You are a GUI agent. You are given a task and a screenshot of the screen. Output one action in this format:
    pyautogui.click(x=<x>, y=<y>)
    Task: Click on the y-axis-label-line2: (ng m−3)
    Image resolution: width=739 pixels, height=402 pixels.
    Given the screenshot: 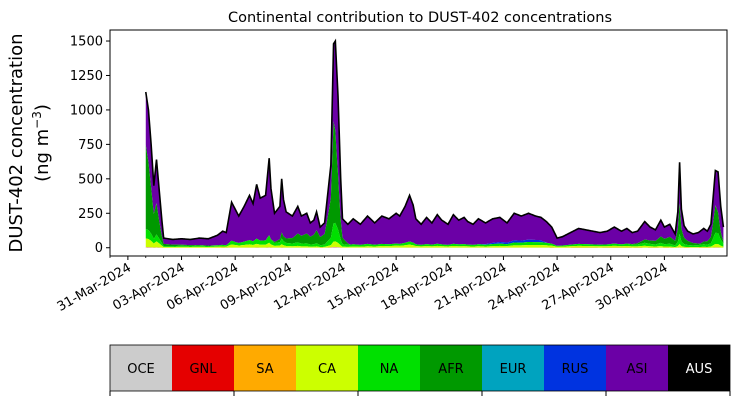 What is the action you would take?
    pyautogui.click(x=41, y=143)
    